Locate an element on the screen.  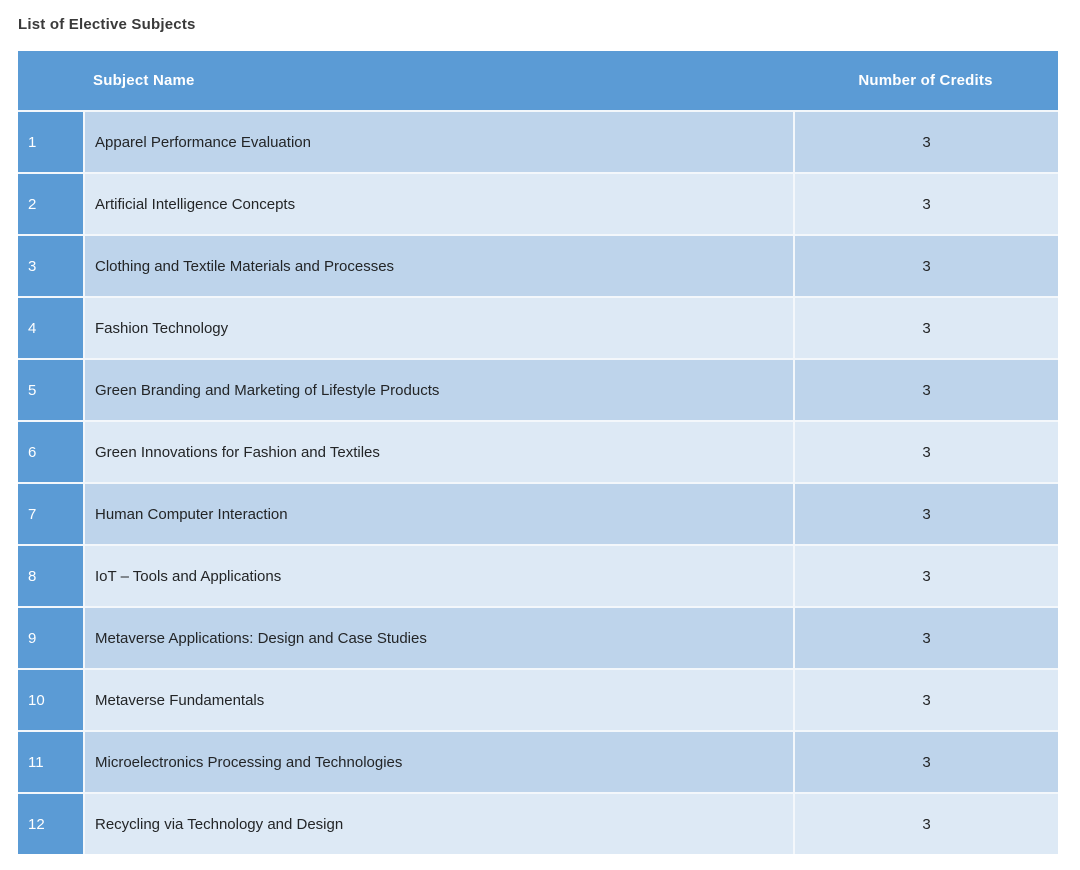
subject-cell: Metaverse Fundamentals is located at coordinates (438, 699).